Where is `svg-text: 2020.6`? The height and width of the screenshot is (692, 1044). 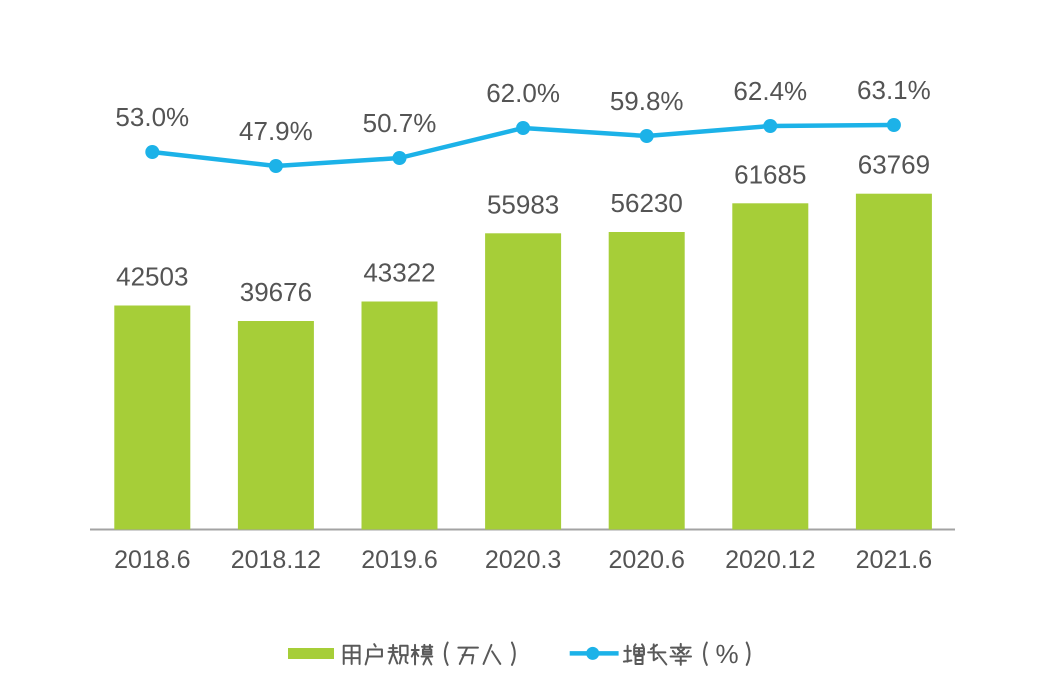 svg-text: 2020.6 is located at coordinates (646, 560).